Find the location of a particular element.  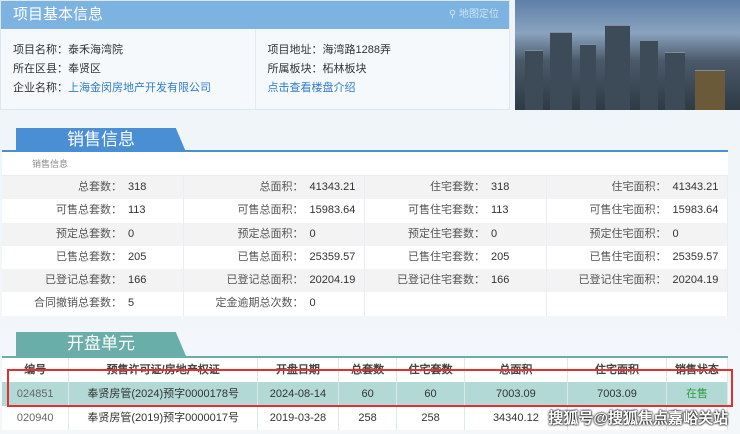

table-cell: 2024-08-14 is located at coordinates (298, 394).